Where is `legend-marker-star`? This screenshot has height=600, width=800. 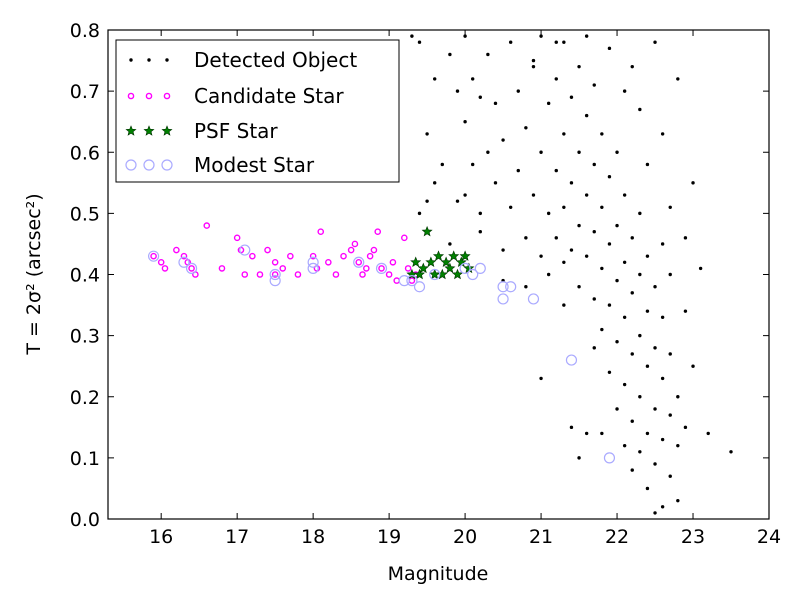 legend-marker-star is located at coordinates (149, 130).